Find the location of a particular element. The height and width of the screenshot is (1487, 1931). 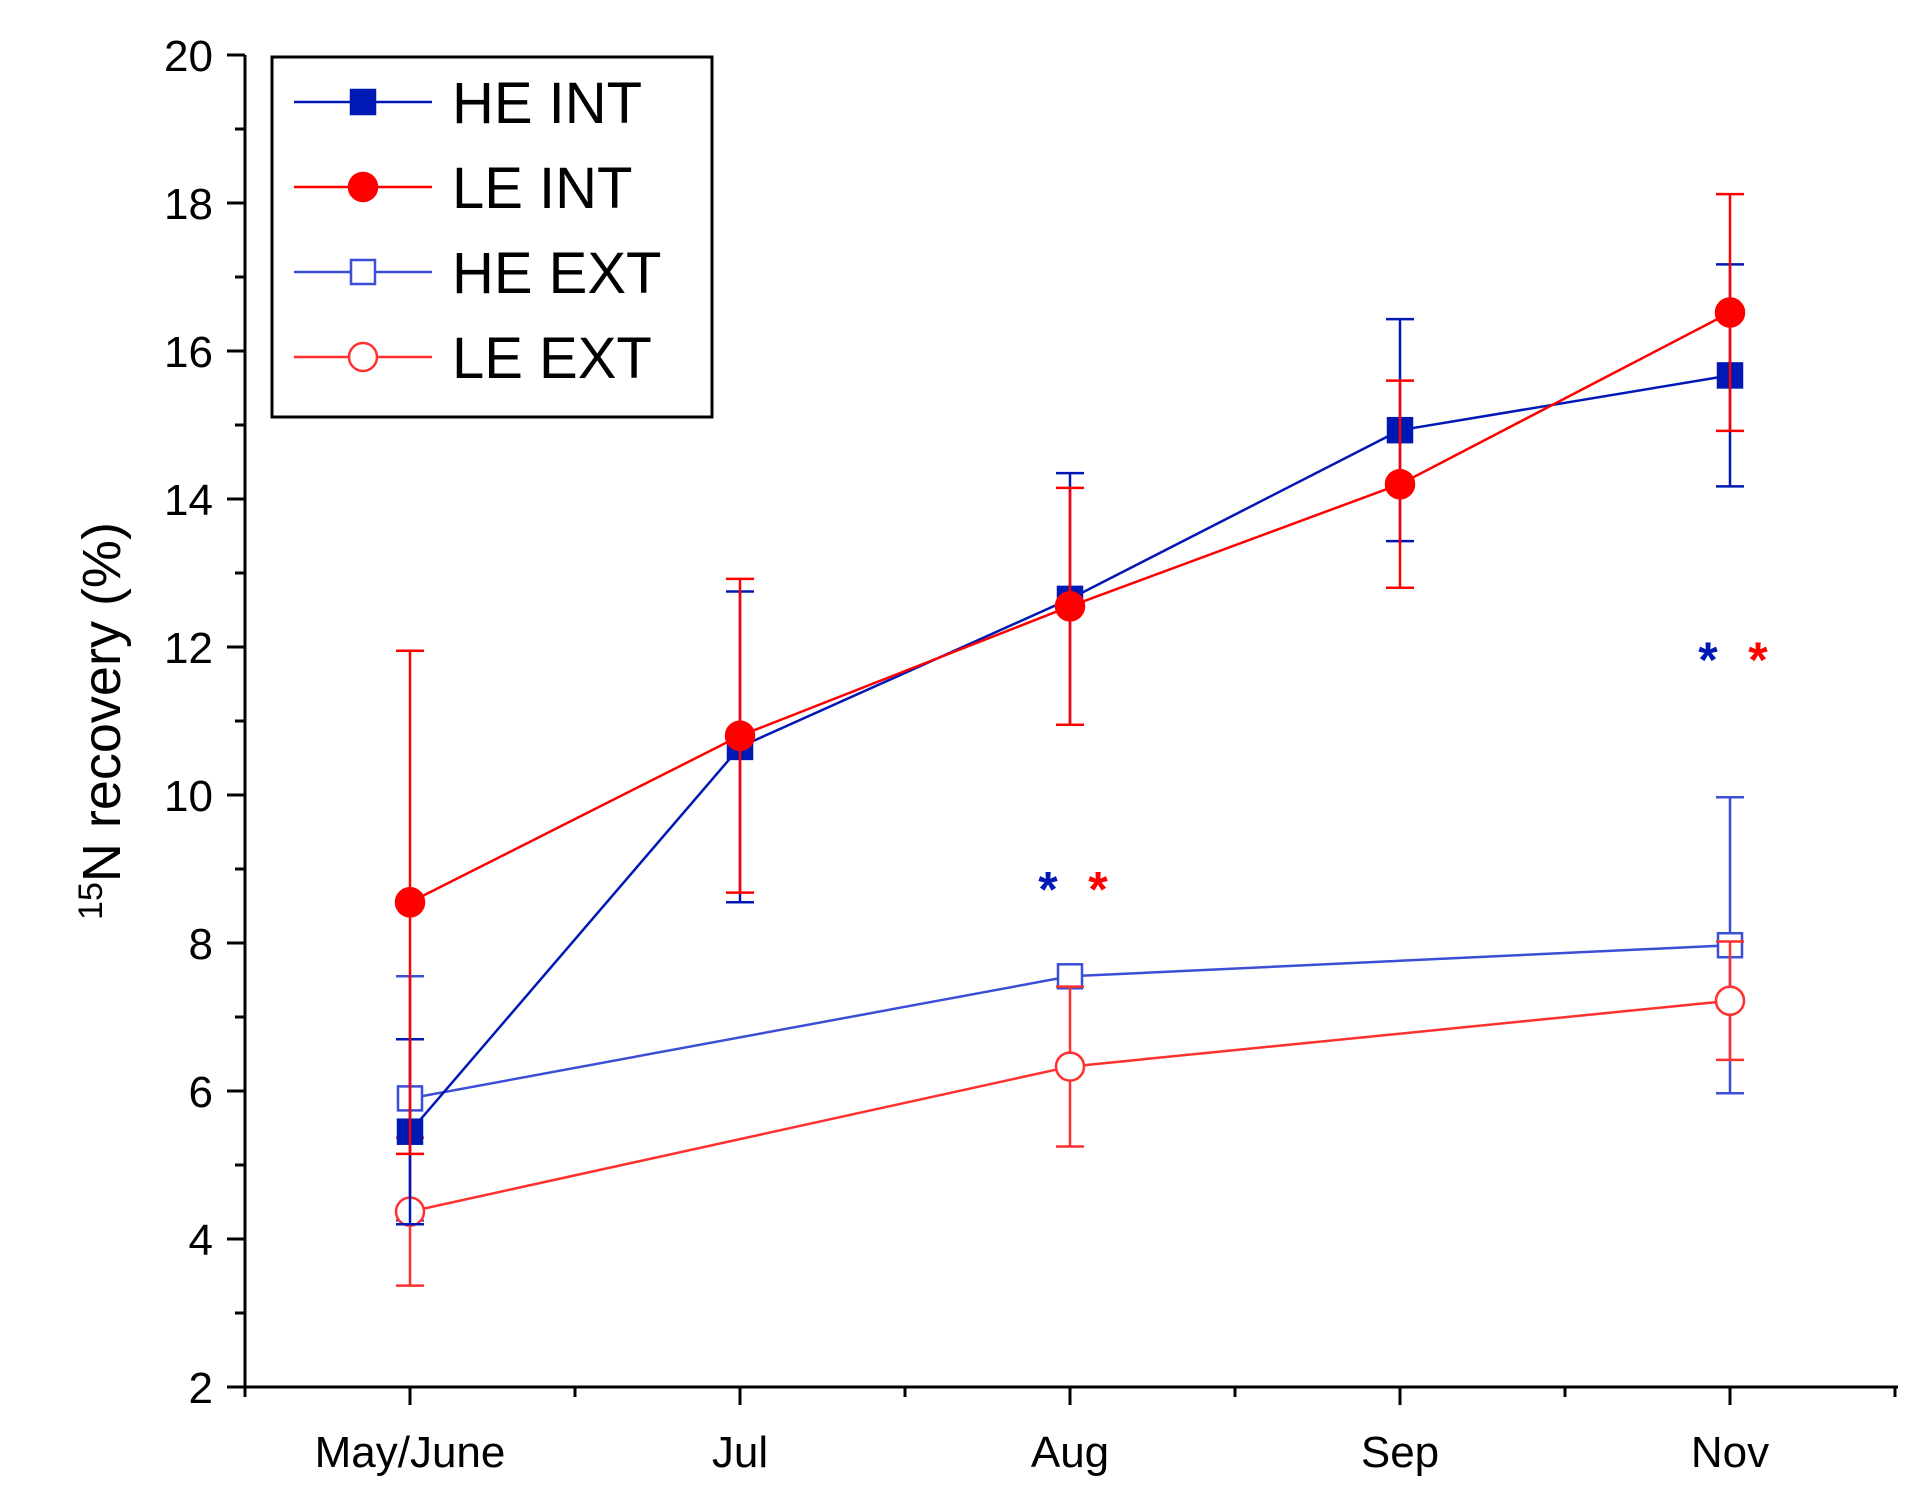

x-tick-label: Sep is located at coordinates (1400, 1452).